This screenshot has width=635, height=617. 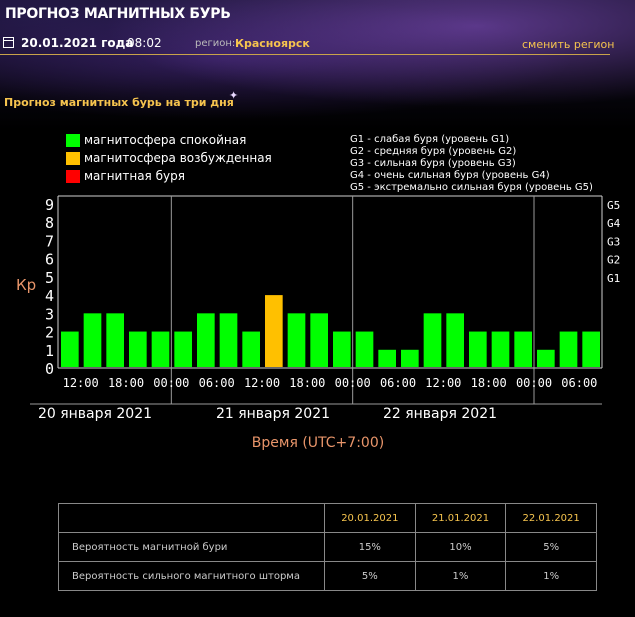 I want to click on star-icon: ✦, so click(x=234, y=95).